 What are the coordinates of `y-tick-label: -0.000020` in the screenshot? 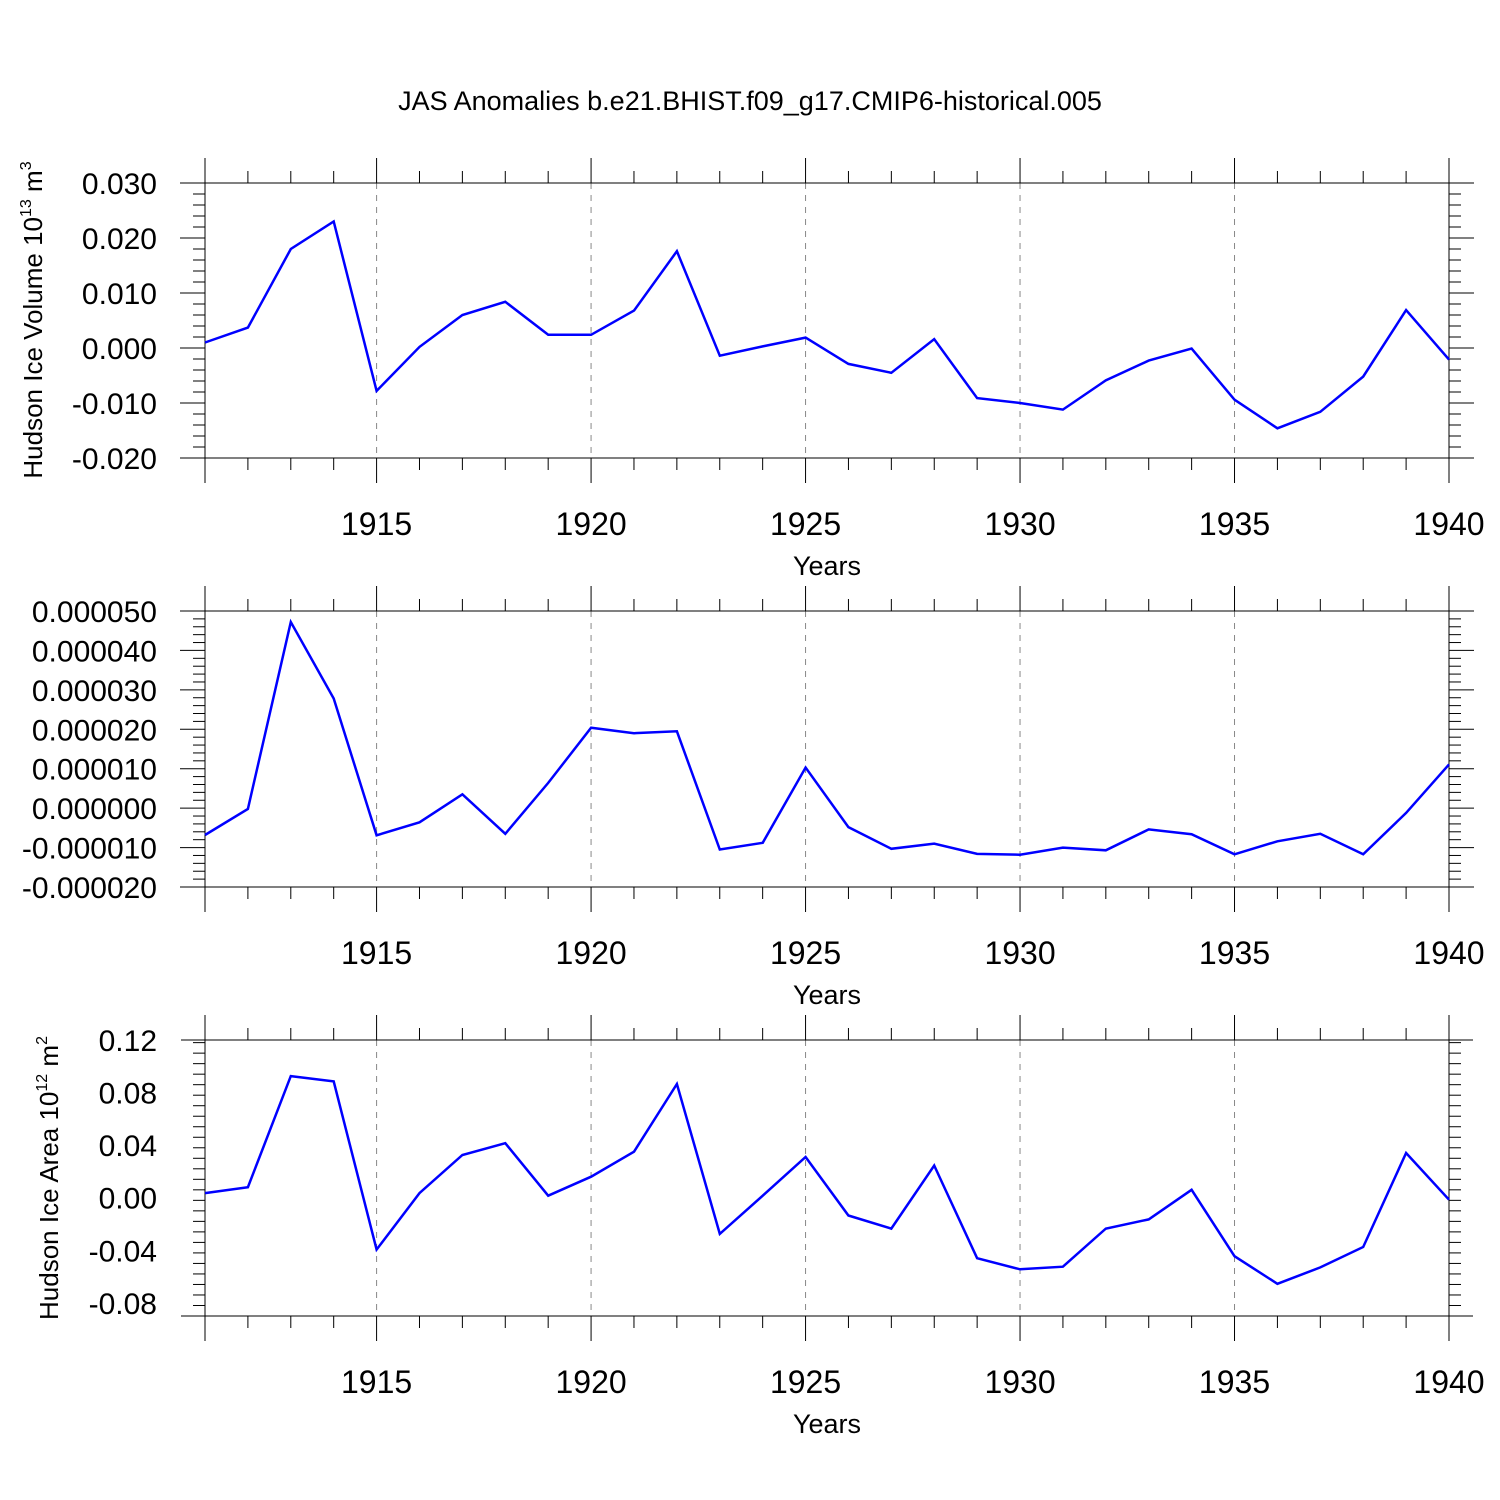 It's located at (89, 888).